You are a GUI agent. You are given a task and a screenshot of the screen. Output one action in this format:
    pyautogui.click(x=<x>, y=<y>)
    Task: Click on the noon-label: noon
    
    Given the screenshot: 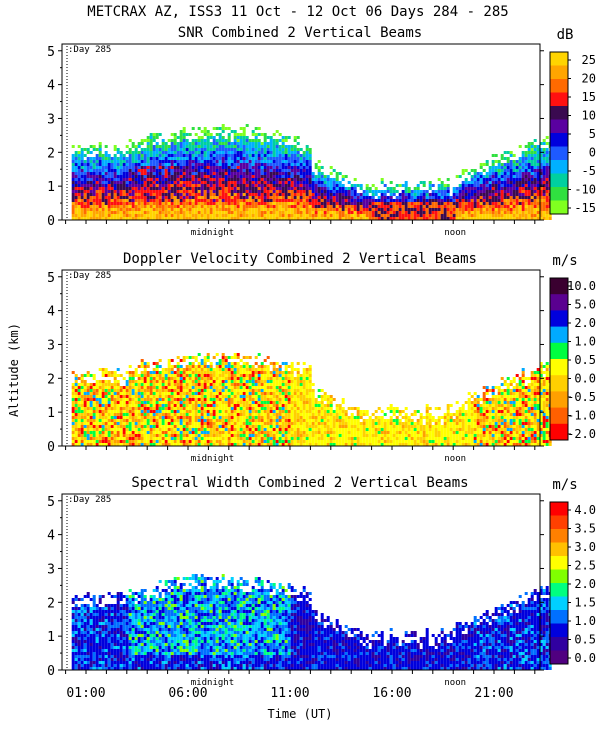 What is the action you would take?
    pyautogui.click(x=455, y=233)
    